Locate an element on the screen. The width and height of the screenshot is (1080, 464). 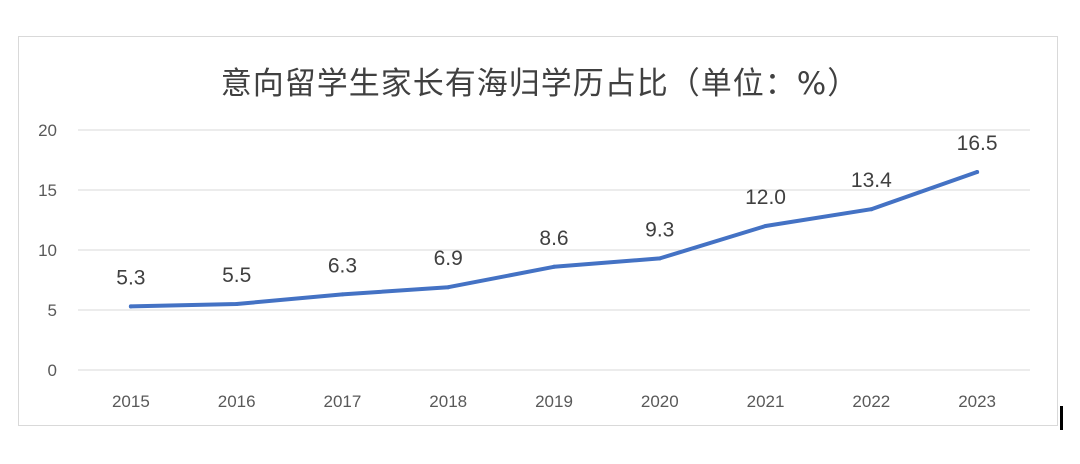
data-label: 6.9 is located at coordinates (448, 258).